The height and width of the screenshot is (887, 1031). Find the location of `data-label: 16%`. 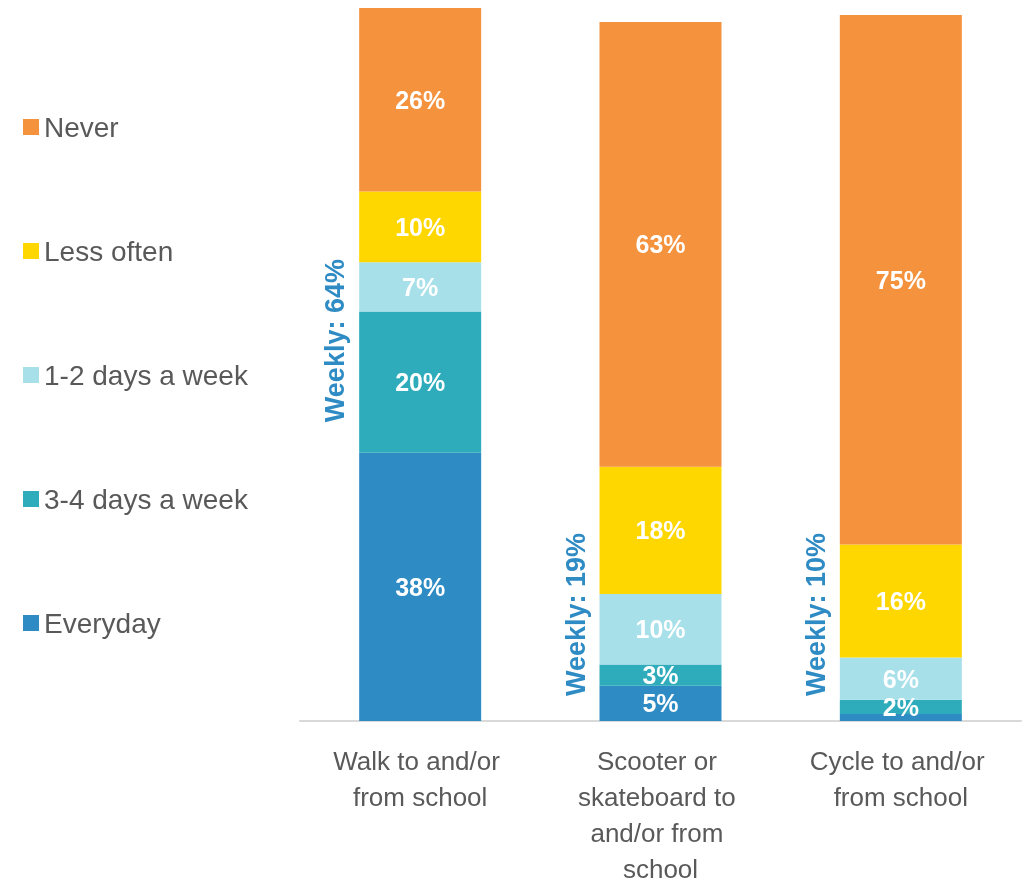

data-label: 16% is located at coordinates (900, 600).